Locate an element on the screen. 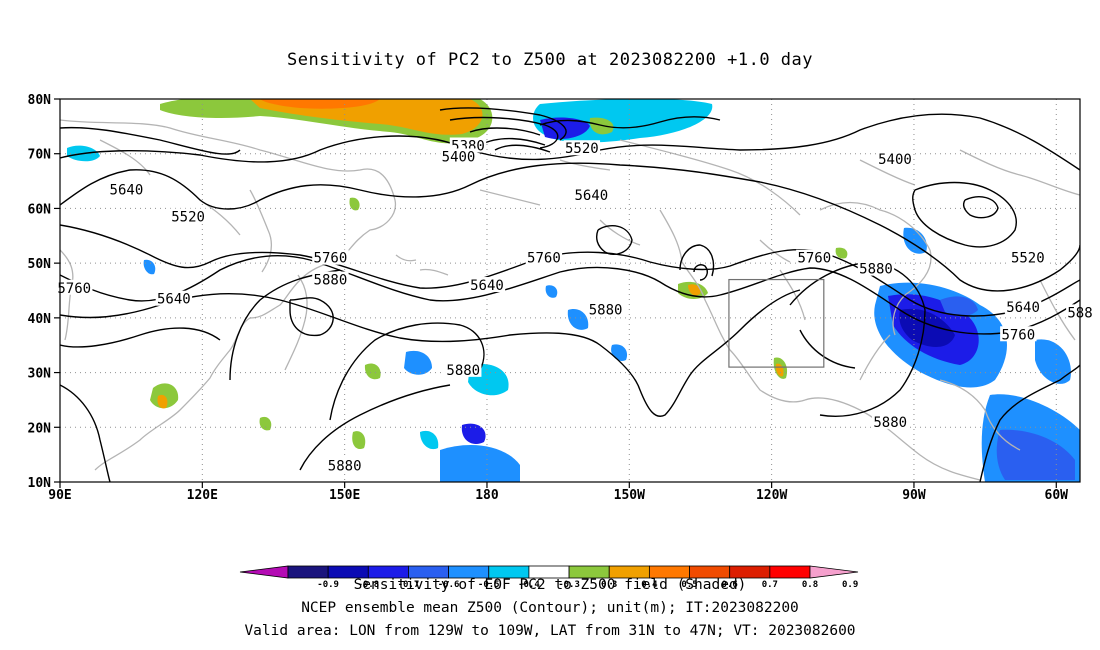  colorbar-label: -0.9 is located at coordinates (328, 585).